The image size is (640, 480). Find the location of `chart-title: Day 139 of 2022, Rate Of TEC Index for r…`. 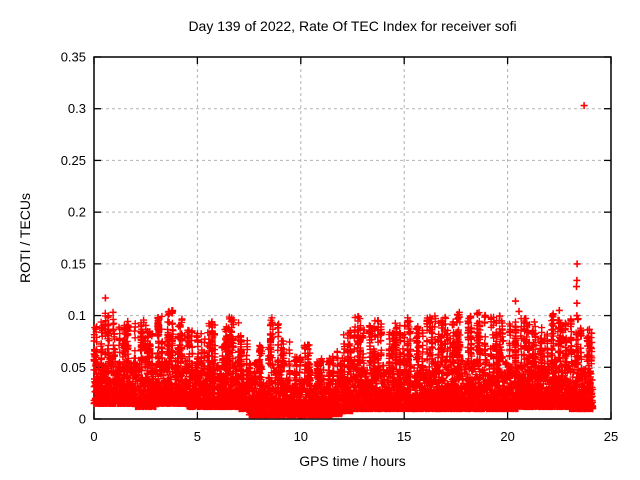

chart-title: Day 139 of 2022, Rate Of TEC Index for r… is located at coordinates (352, 26).